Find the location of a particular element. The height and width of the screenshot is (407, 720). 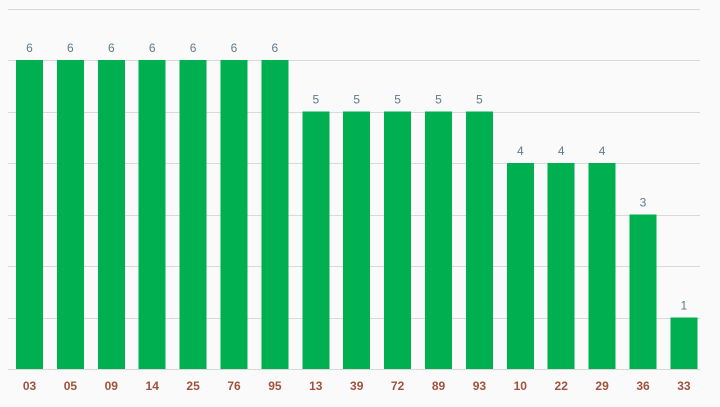

x-tick-label-25: 25 is located at coordinates (193, 386).